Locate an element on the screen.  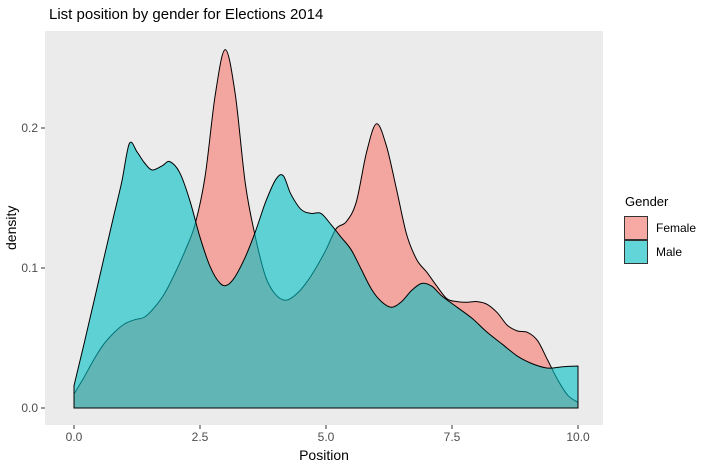
legend-label-female: Female is located at coordinates (676, 228).